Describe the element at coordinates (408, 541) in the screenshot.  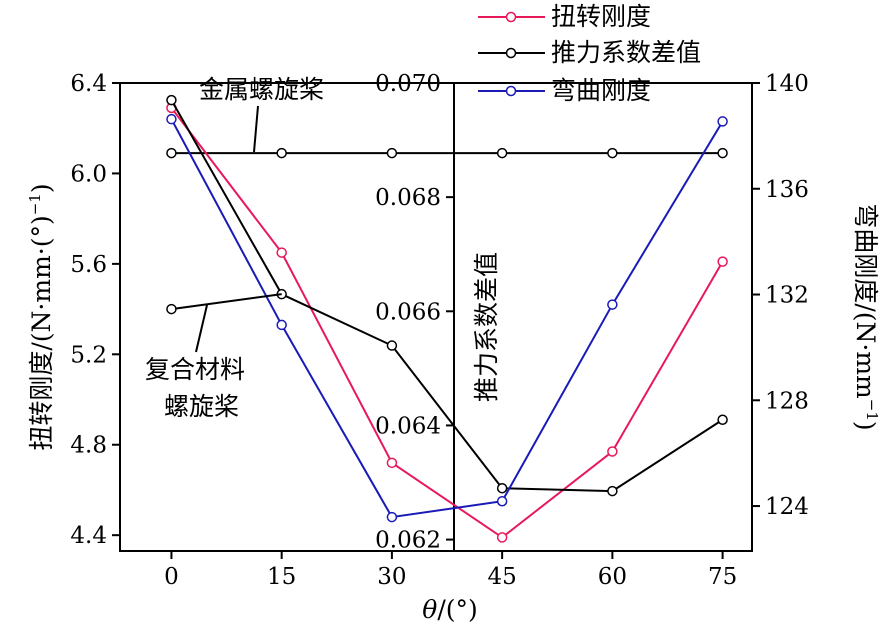
I see `middle-y-tick-label: 0.062` at that location.